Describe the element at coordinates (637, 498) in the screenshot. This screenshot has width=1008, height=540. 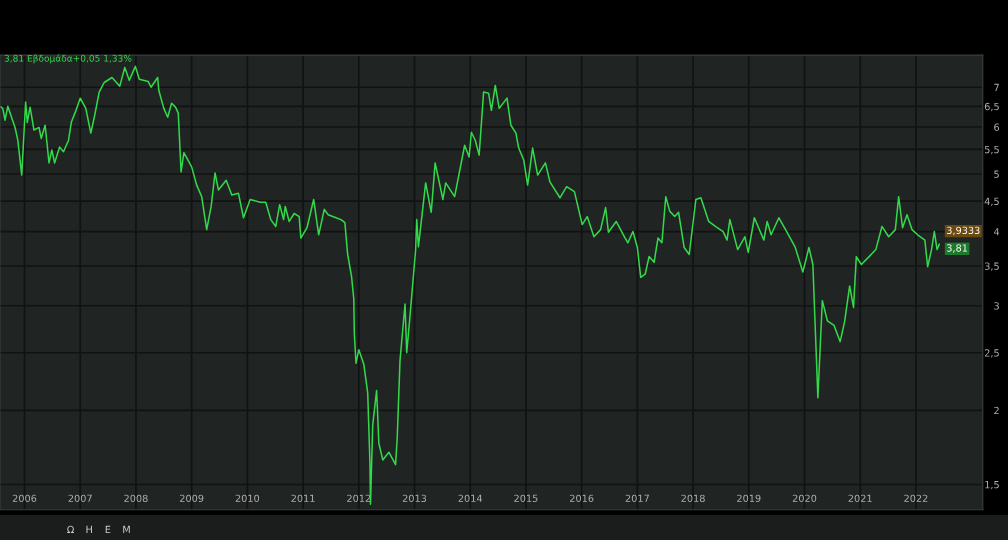
I see `x-tick-label: 2017` at that location.